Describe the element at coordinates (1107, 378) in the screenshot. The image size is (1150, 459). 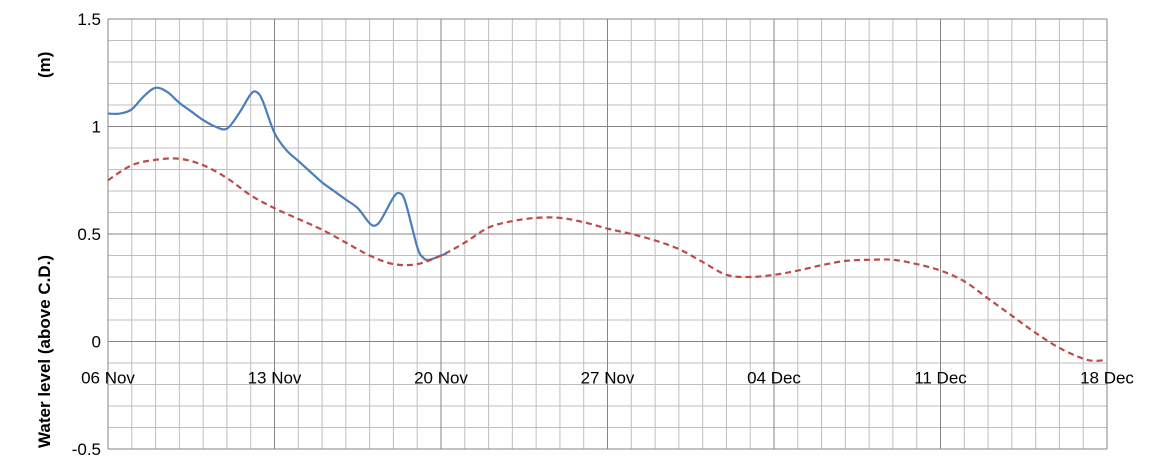
I see `x-tick-label: 18 Dec` at that location.